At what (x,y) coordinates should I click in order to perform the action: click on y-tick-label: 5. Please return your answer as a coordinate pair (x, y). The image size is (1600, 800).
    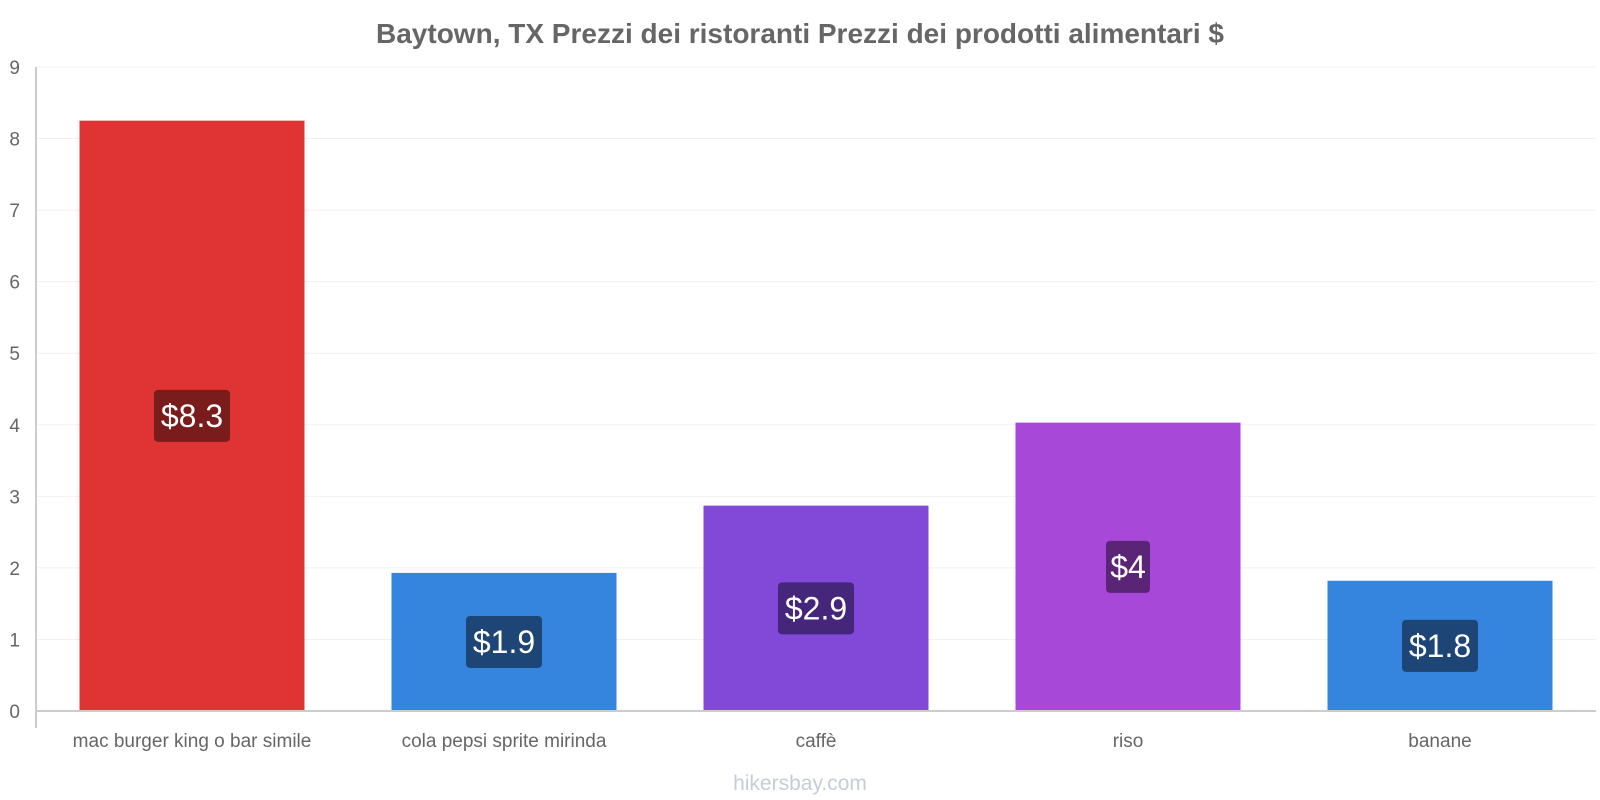
    Looking at the image, I should click on (14, 354).